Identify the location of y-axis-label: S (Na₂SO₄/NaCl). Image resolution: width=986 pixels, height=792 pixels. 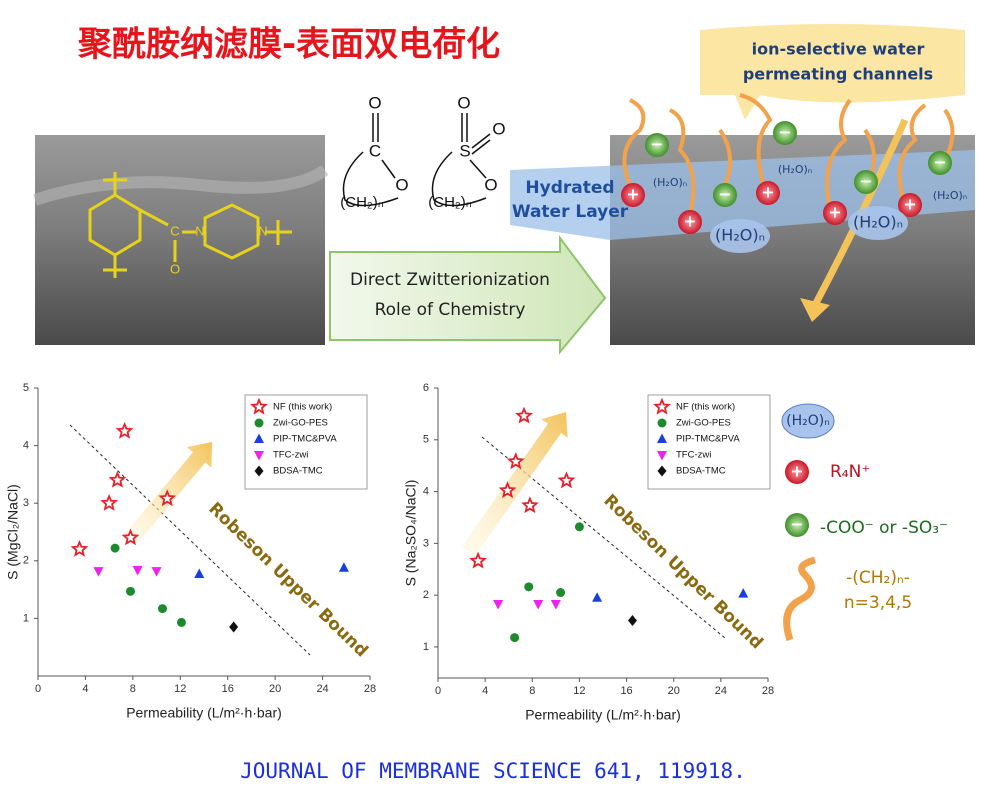
(411, 533).